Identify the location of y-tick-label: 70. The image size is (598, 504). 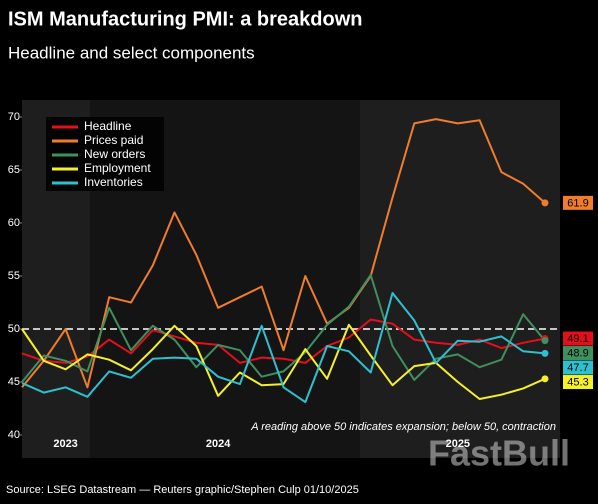
(14, 117).